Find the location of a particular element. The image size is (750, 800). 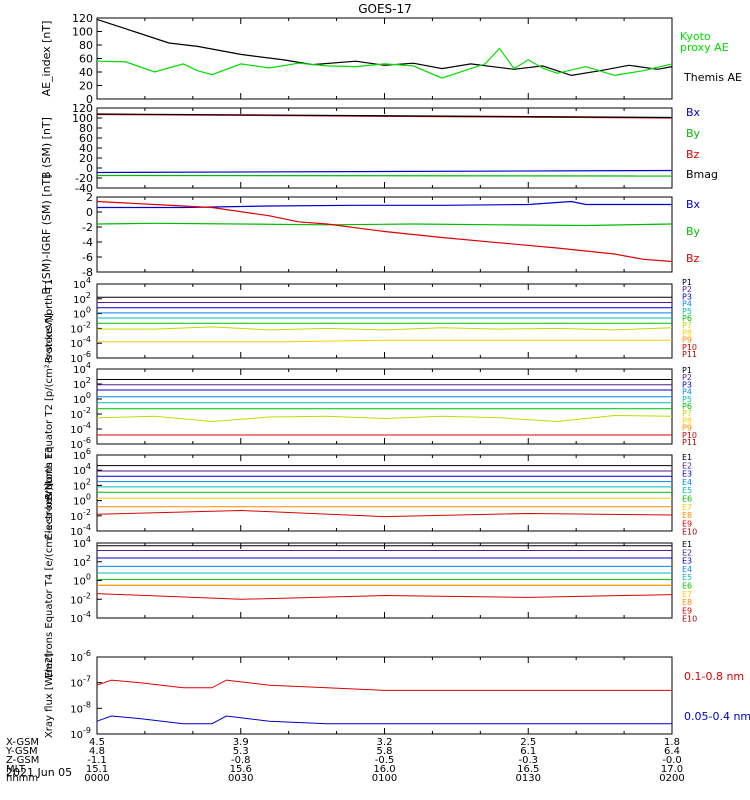

y-tick-label: 40 is located at coordinates (86, 148).